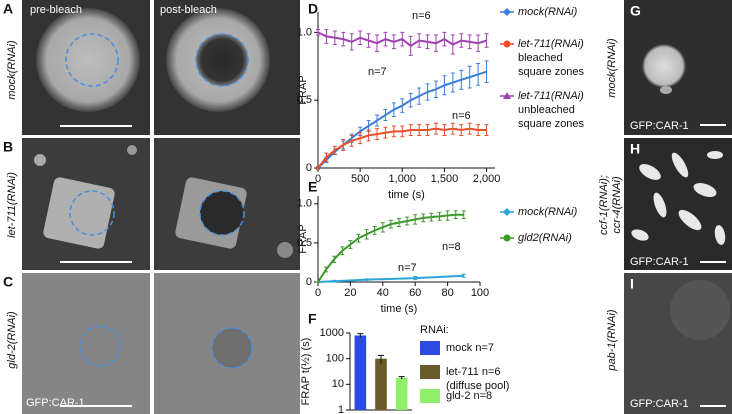 This screenshot has width=732, height=414. Describe the element at coordinates (469, 396) in the screenshot. I see `legend-label: gld-2 n=8` at that location.